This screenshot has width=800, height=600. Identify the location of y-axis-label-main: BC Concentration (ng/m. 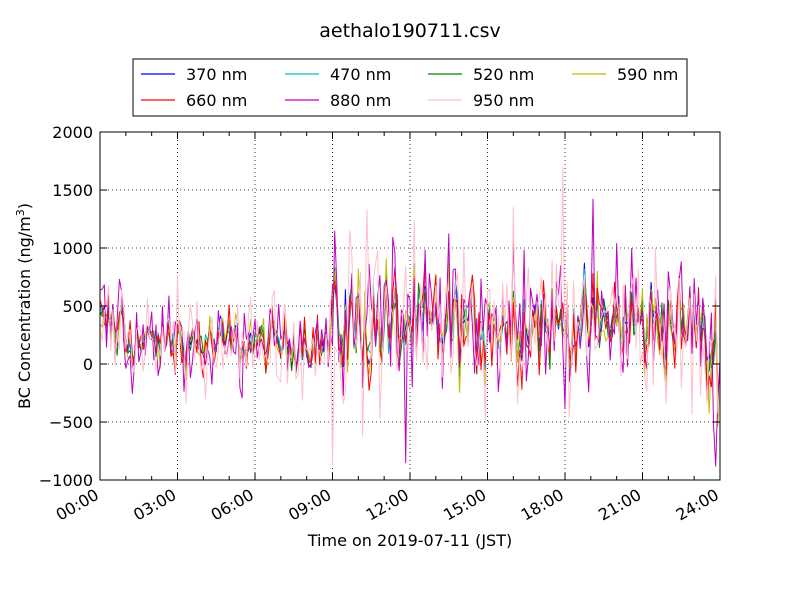
(24, 312).